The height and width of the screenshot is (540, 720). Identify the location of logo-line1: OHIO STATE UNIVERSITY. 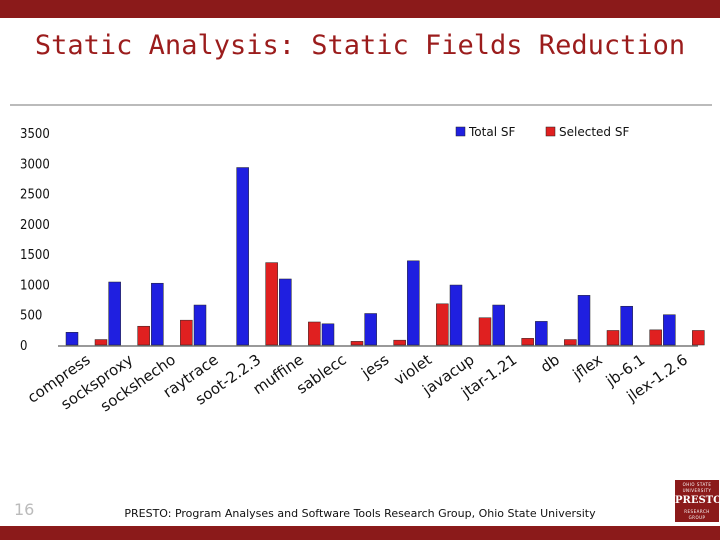
(697, 487).